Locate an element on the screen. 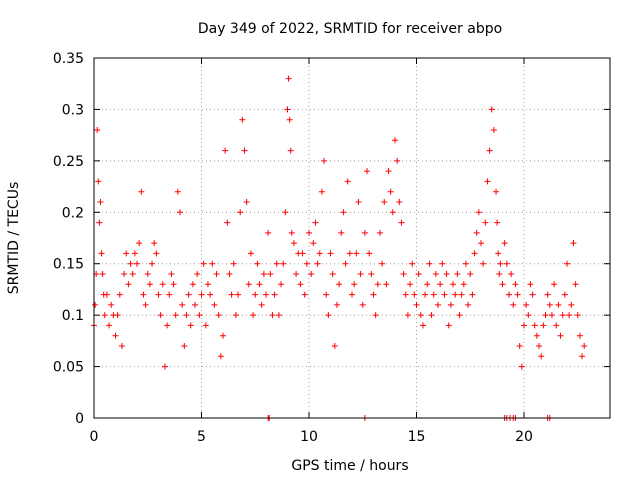 The width and height of the screenshot is (640, 480). x-tick-label: 0 is located at coordinates (94, 437).